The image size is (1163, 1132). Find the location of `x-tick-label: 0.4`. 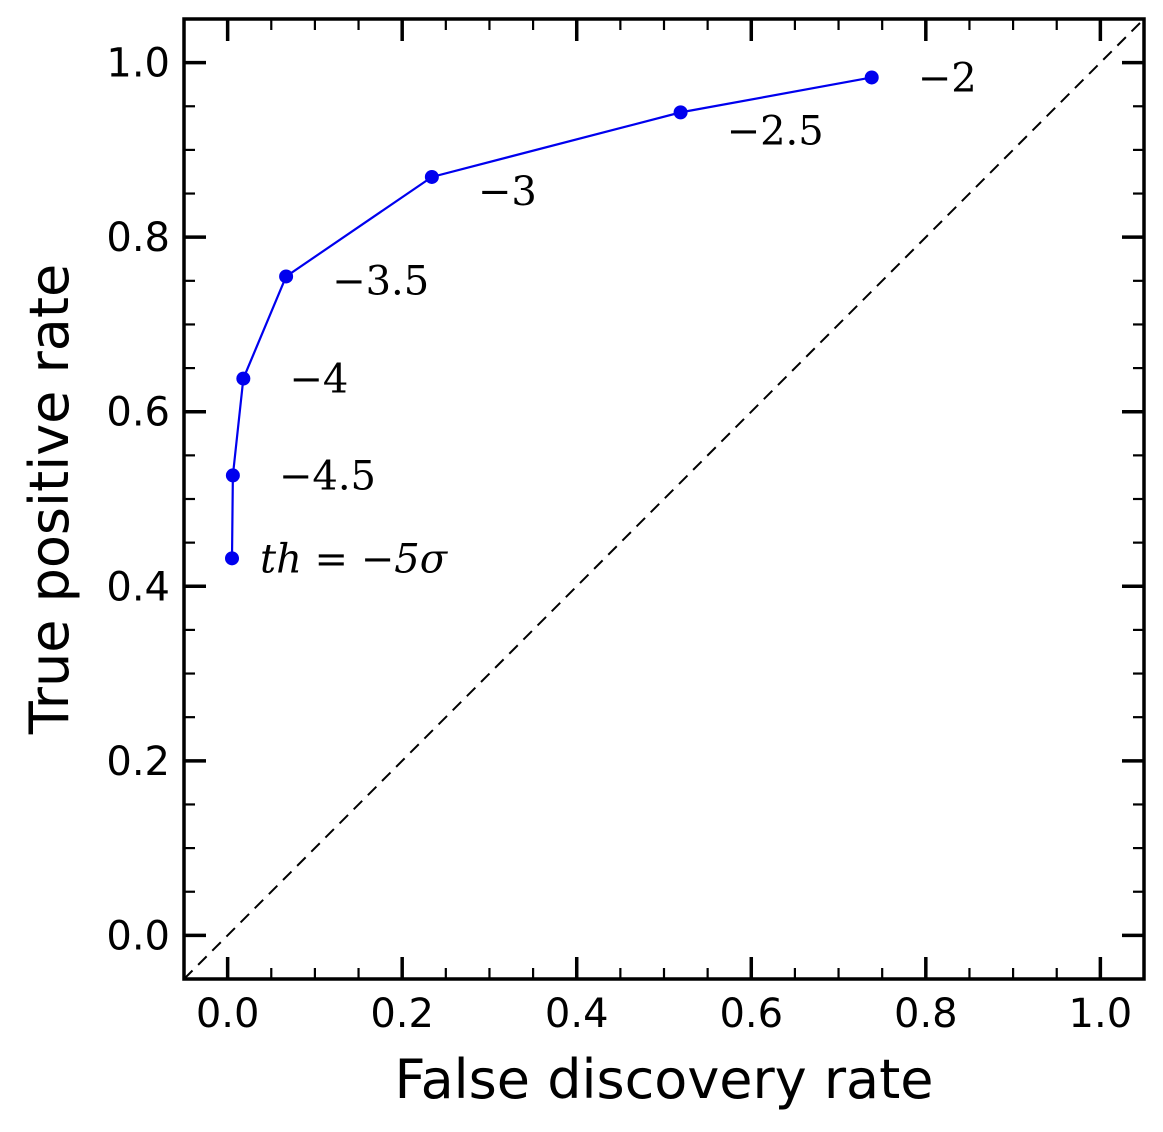

x-tick-label: 0.4 is located at coordinates (577, 1014).